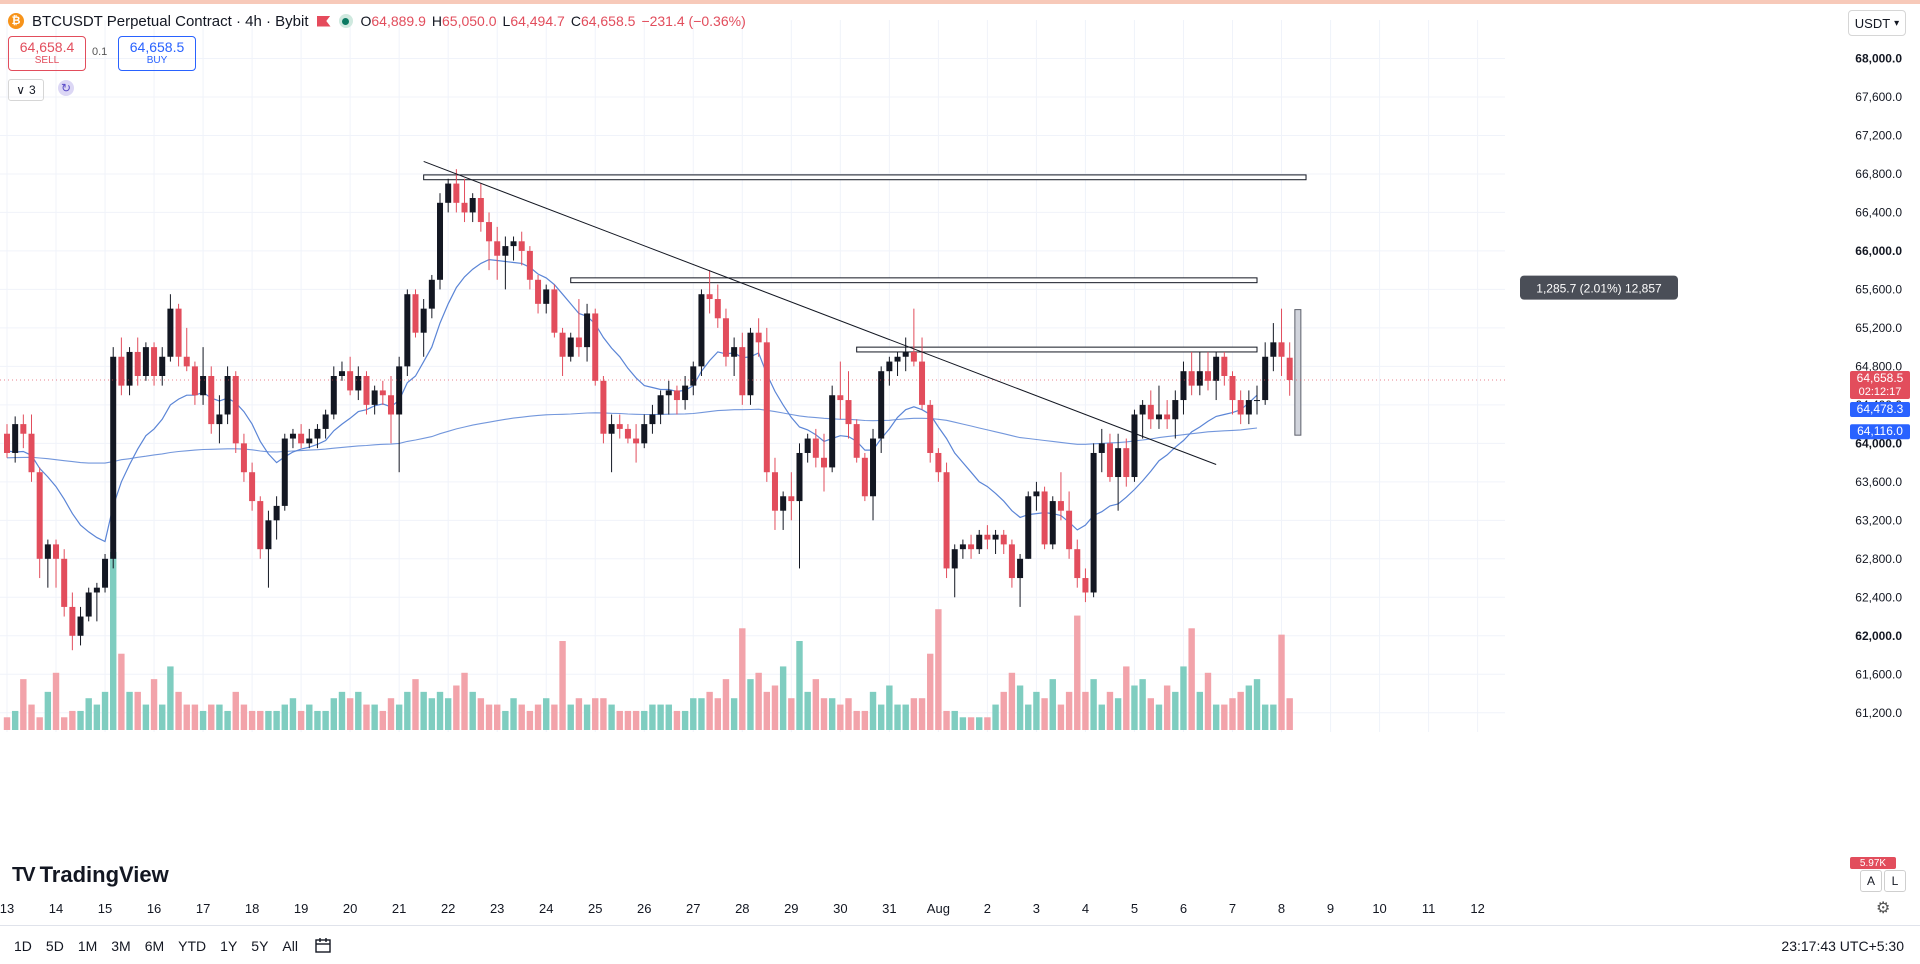 The image size is (1920, 964). Describe the element at coordinates (1878, 174) in the screenshot. I see `y-tick-label: 66,800.0` at that location.